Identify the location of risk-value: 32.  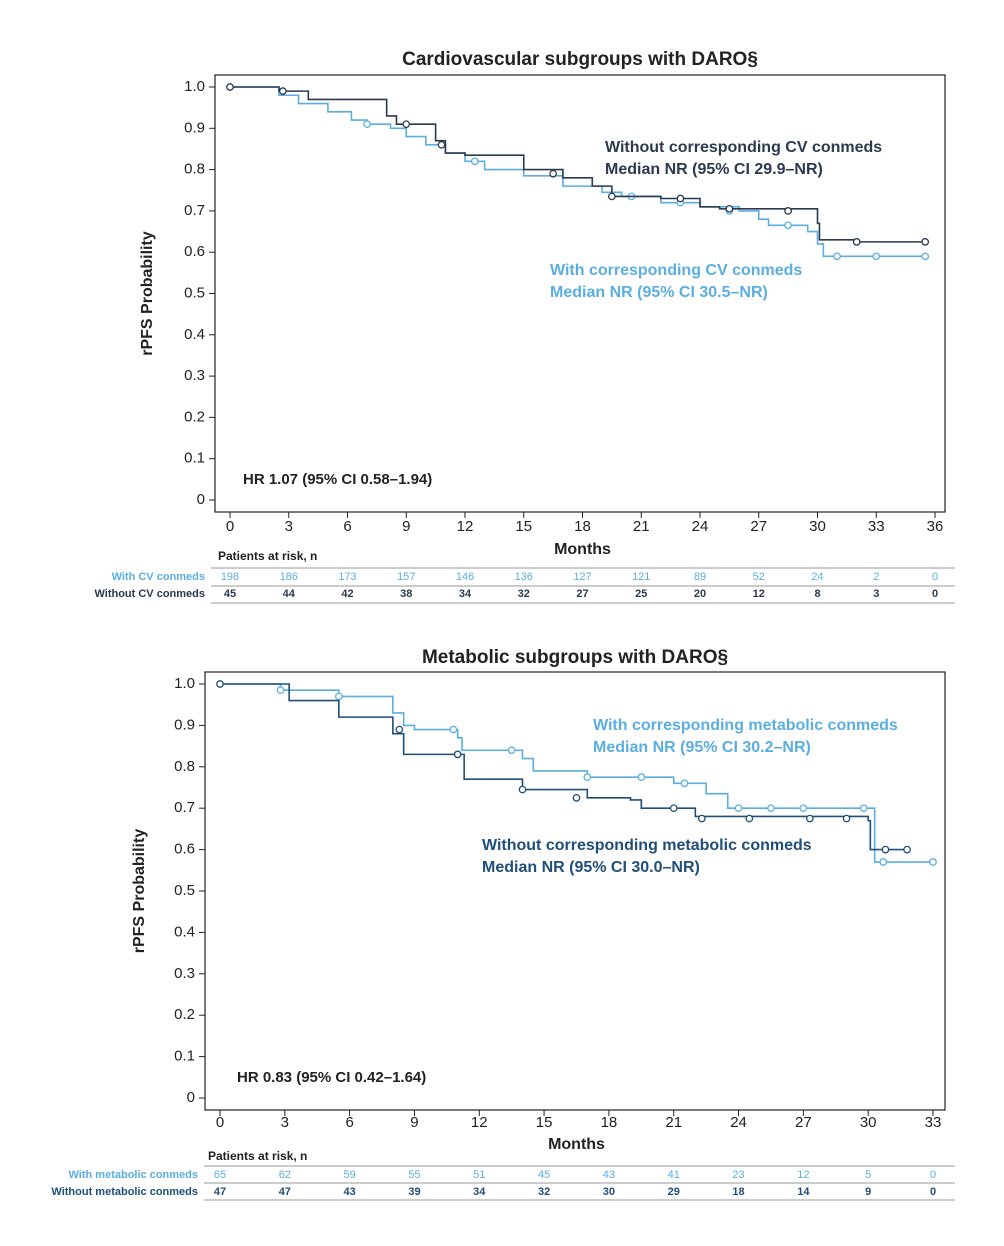
(524, 594).